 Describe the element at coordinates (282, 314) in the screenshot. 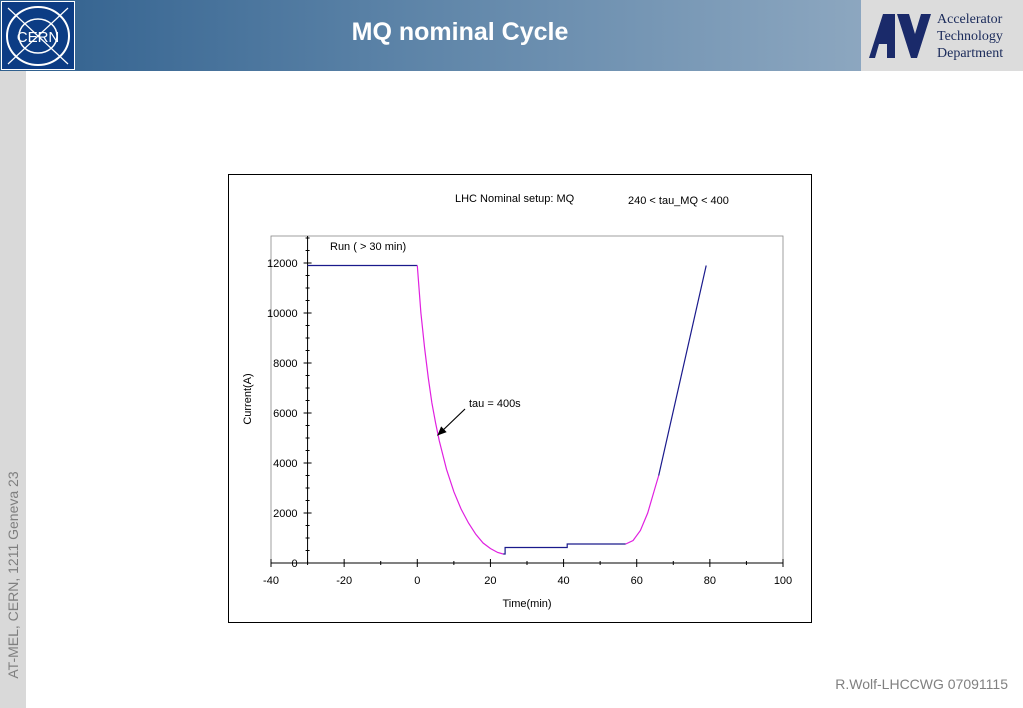

I see `y-tick-label: 10000` at that location.